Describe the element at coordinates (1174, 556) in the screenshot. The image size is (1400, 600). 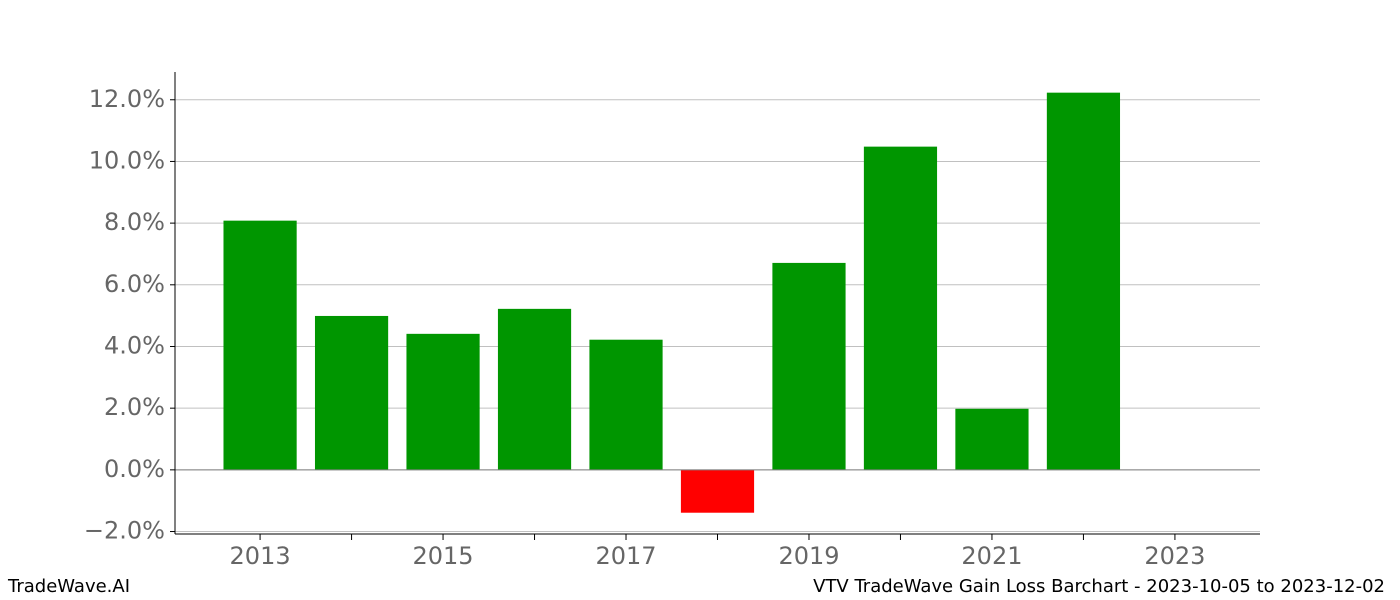
I see `x-tick-label: 2023` at that location.